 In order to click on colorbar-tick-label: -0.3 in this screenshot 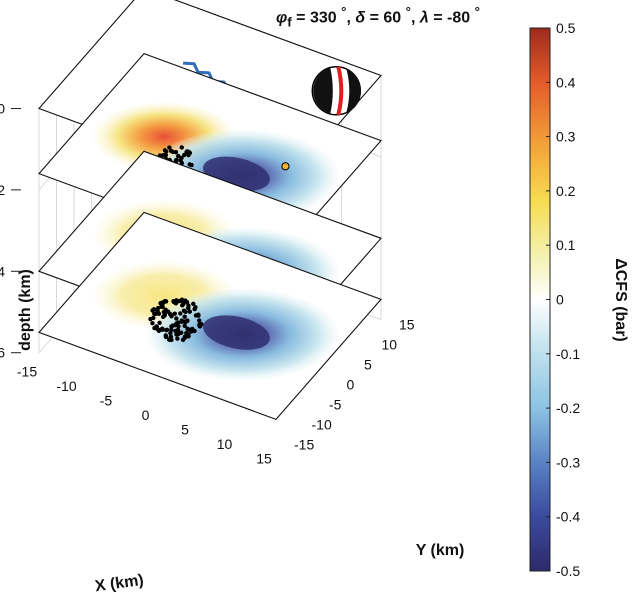, I will do `click(568, 462)`.